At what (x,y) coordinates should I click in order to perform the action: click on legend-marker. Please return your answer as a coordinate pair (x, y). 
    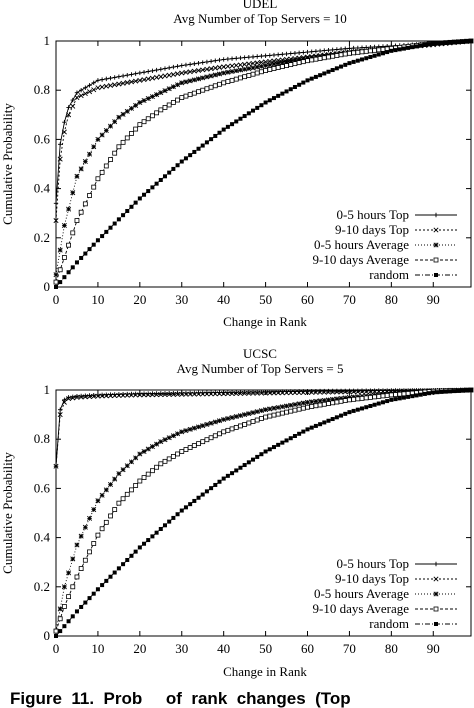
    Looking at the image, I should click on (436, 230).